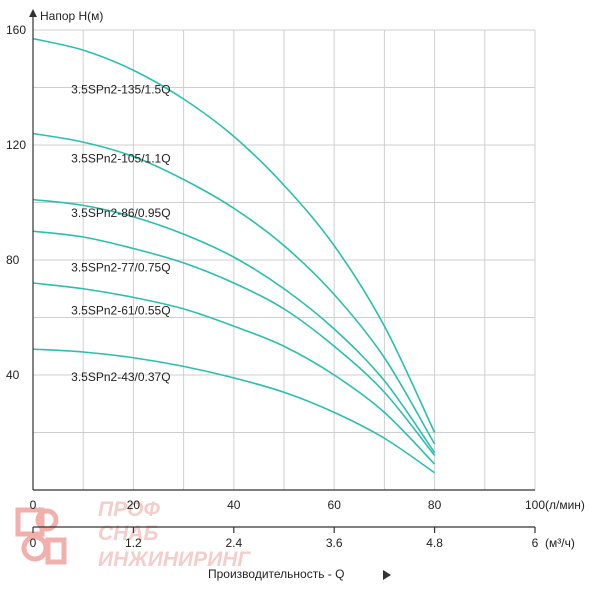 The width and height of the screenshot is (600, 590). Describe the element at coordinates (234, 505) in the screenshot. I see `x-tick-label-top: 40` at that location.